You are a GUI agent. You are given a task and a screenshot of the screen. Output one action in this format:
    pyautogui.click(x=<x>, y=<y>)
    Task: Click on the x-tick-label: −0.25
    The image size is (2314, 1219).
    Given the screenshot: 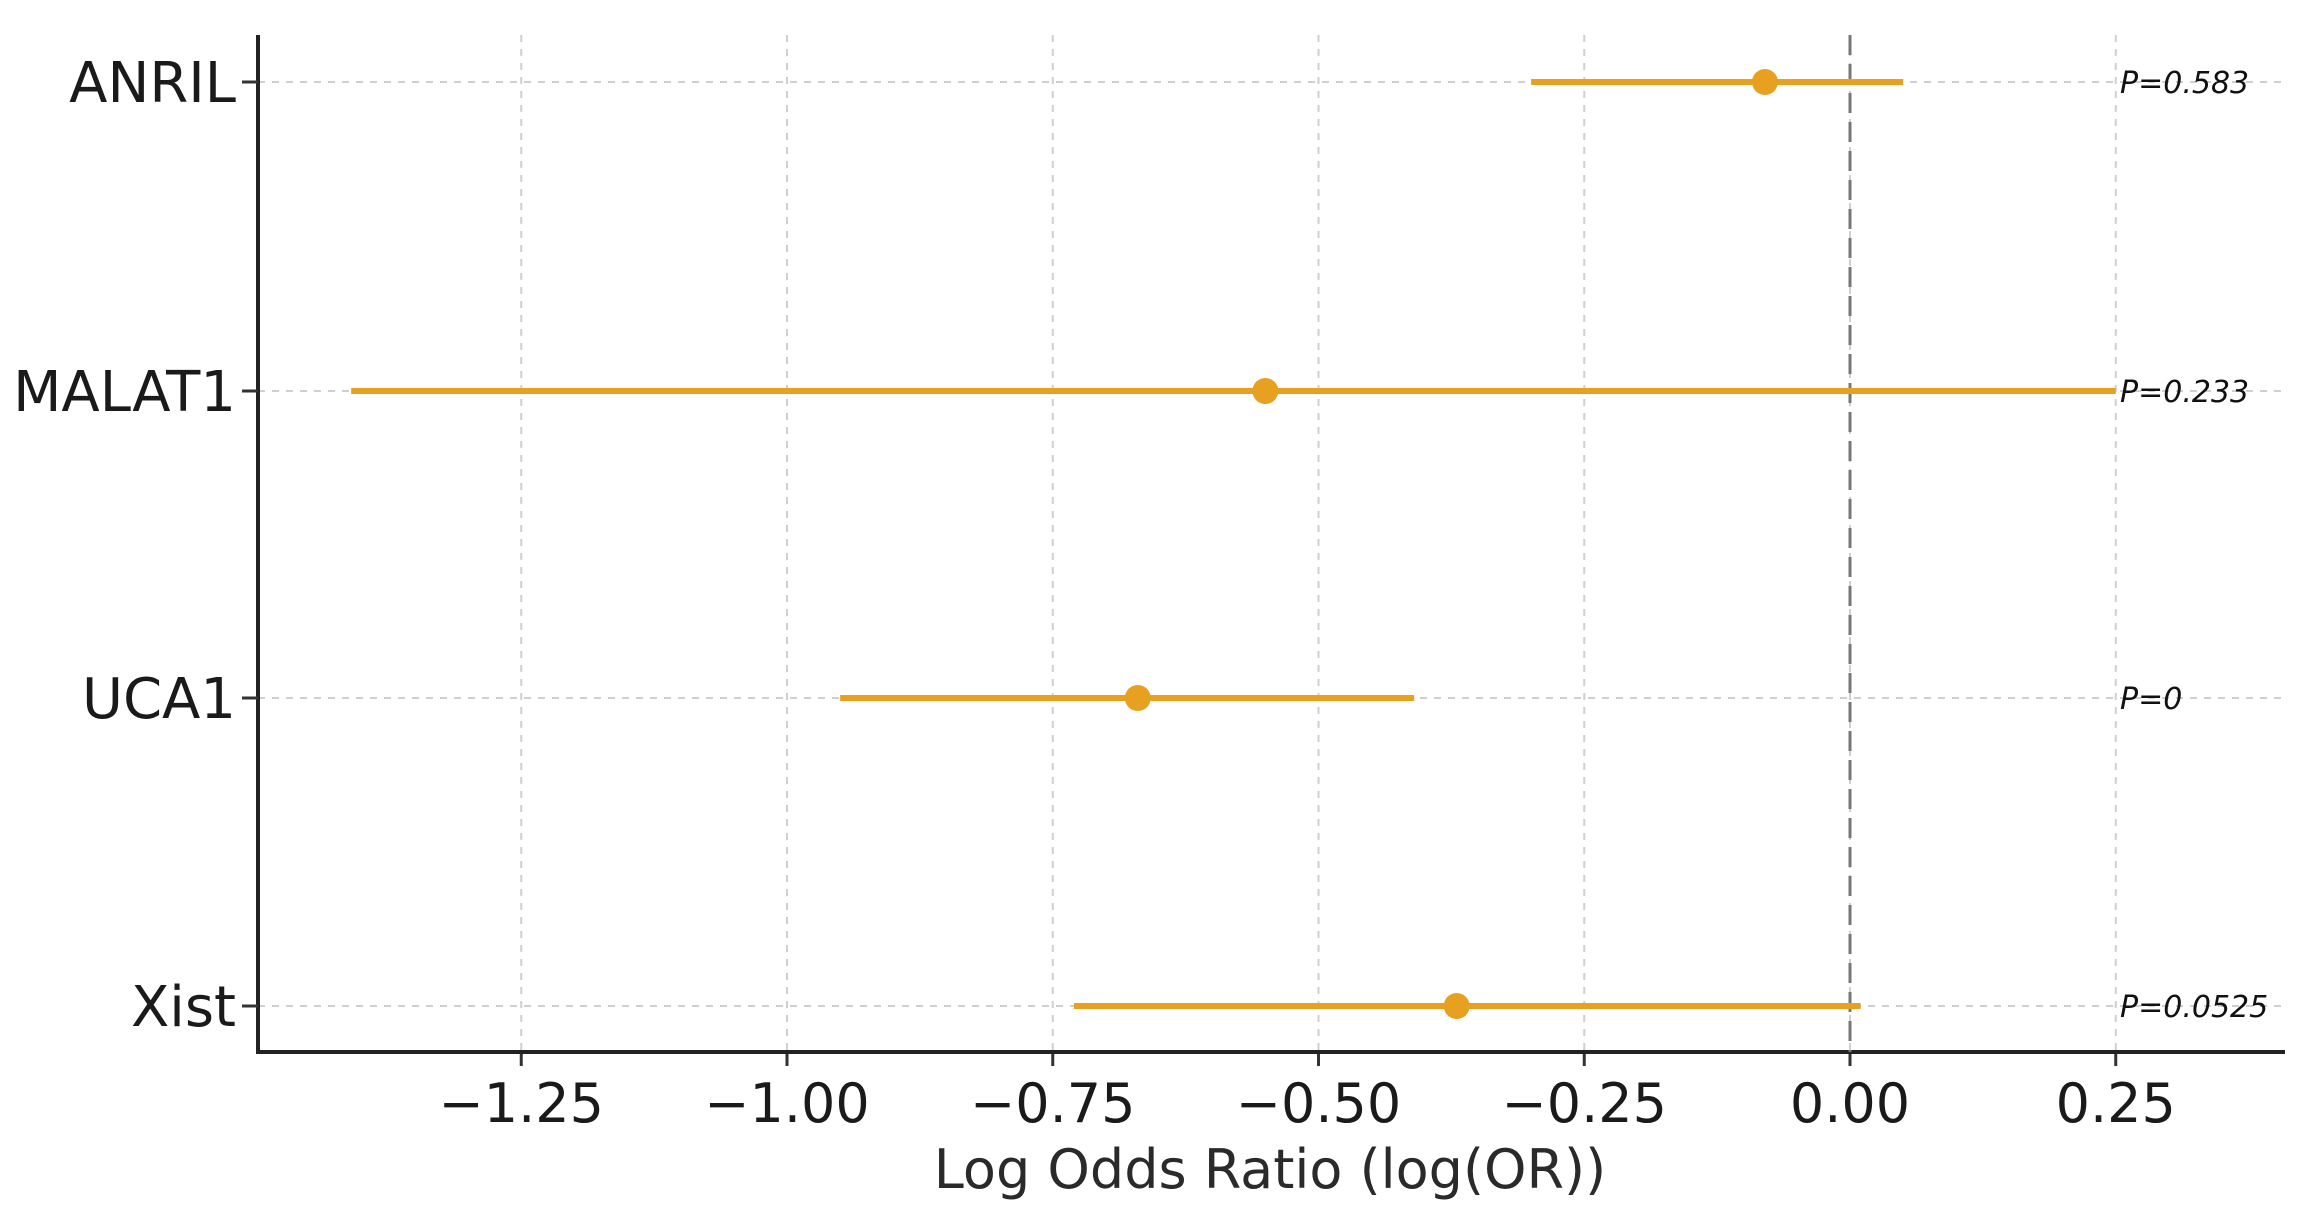 What is the action you would take?
    pyautogui.click(x=1584, y=1103)
    